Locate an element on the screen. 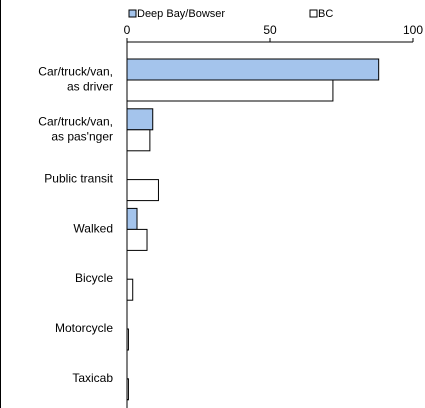  y-tick-label: Car/truck/van, as driver is located at coordinates (75, 79).